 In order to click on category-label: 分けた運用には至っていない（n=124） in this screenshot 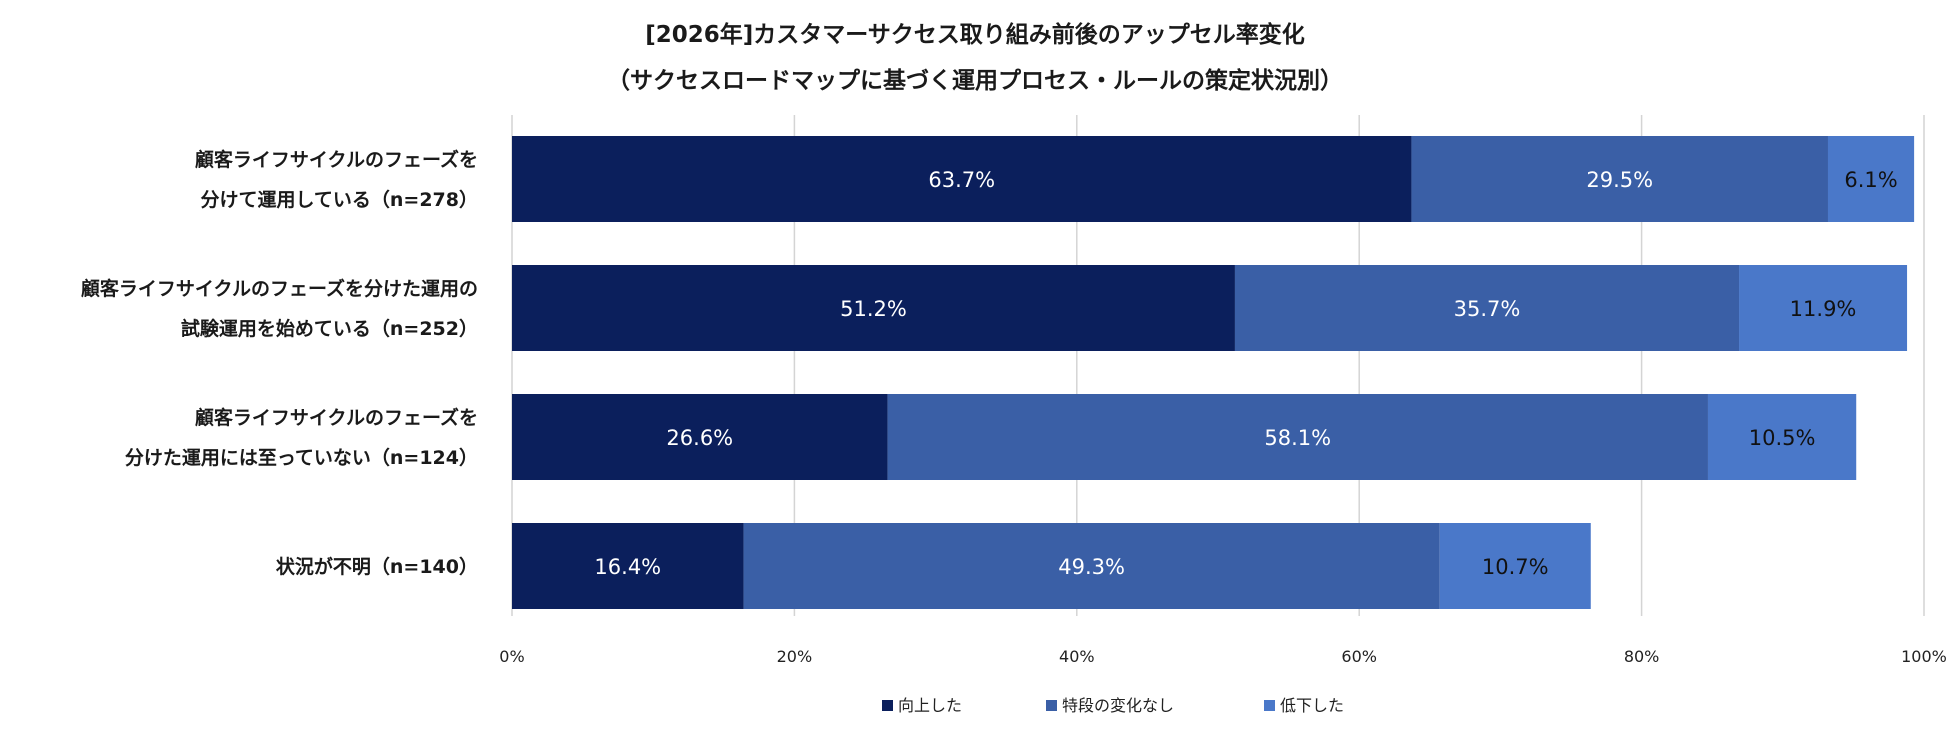, I will do `click(301, 457)`.